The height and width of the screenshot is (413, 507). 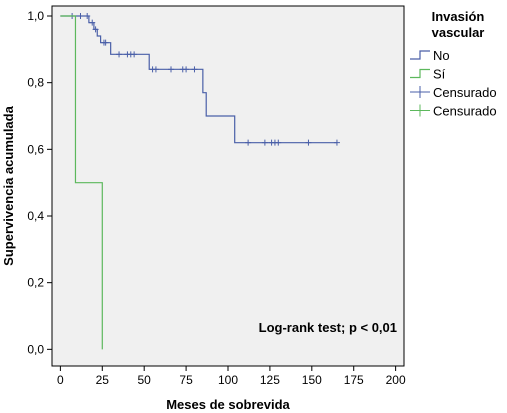 I want to click on logrank-annotation: Log-rank test; p < 0,01, so click(x=328, y=327).